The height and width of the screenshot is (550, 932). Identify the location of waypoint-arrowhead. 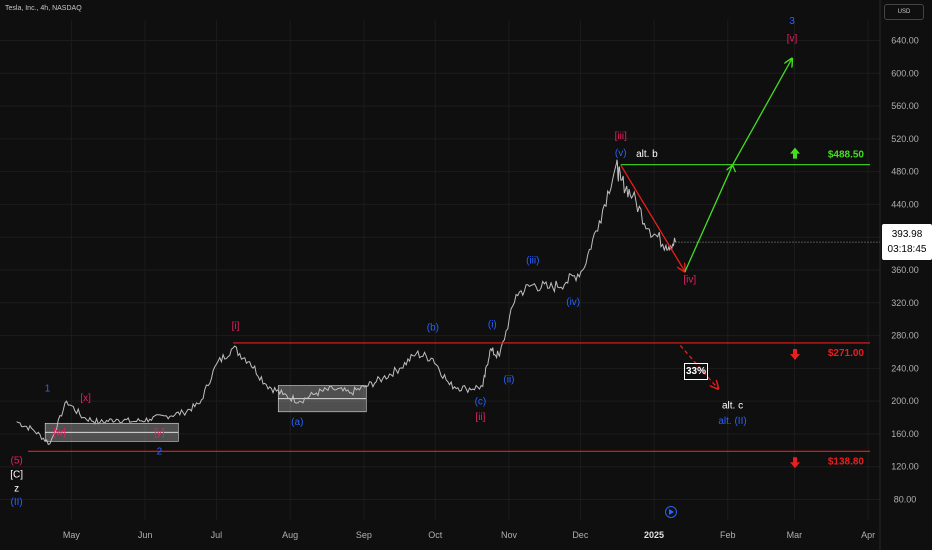
(731, 168).